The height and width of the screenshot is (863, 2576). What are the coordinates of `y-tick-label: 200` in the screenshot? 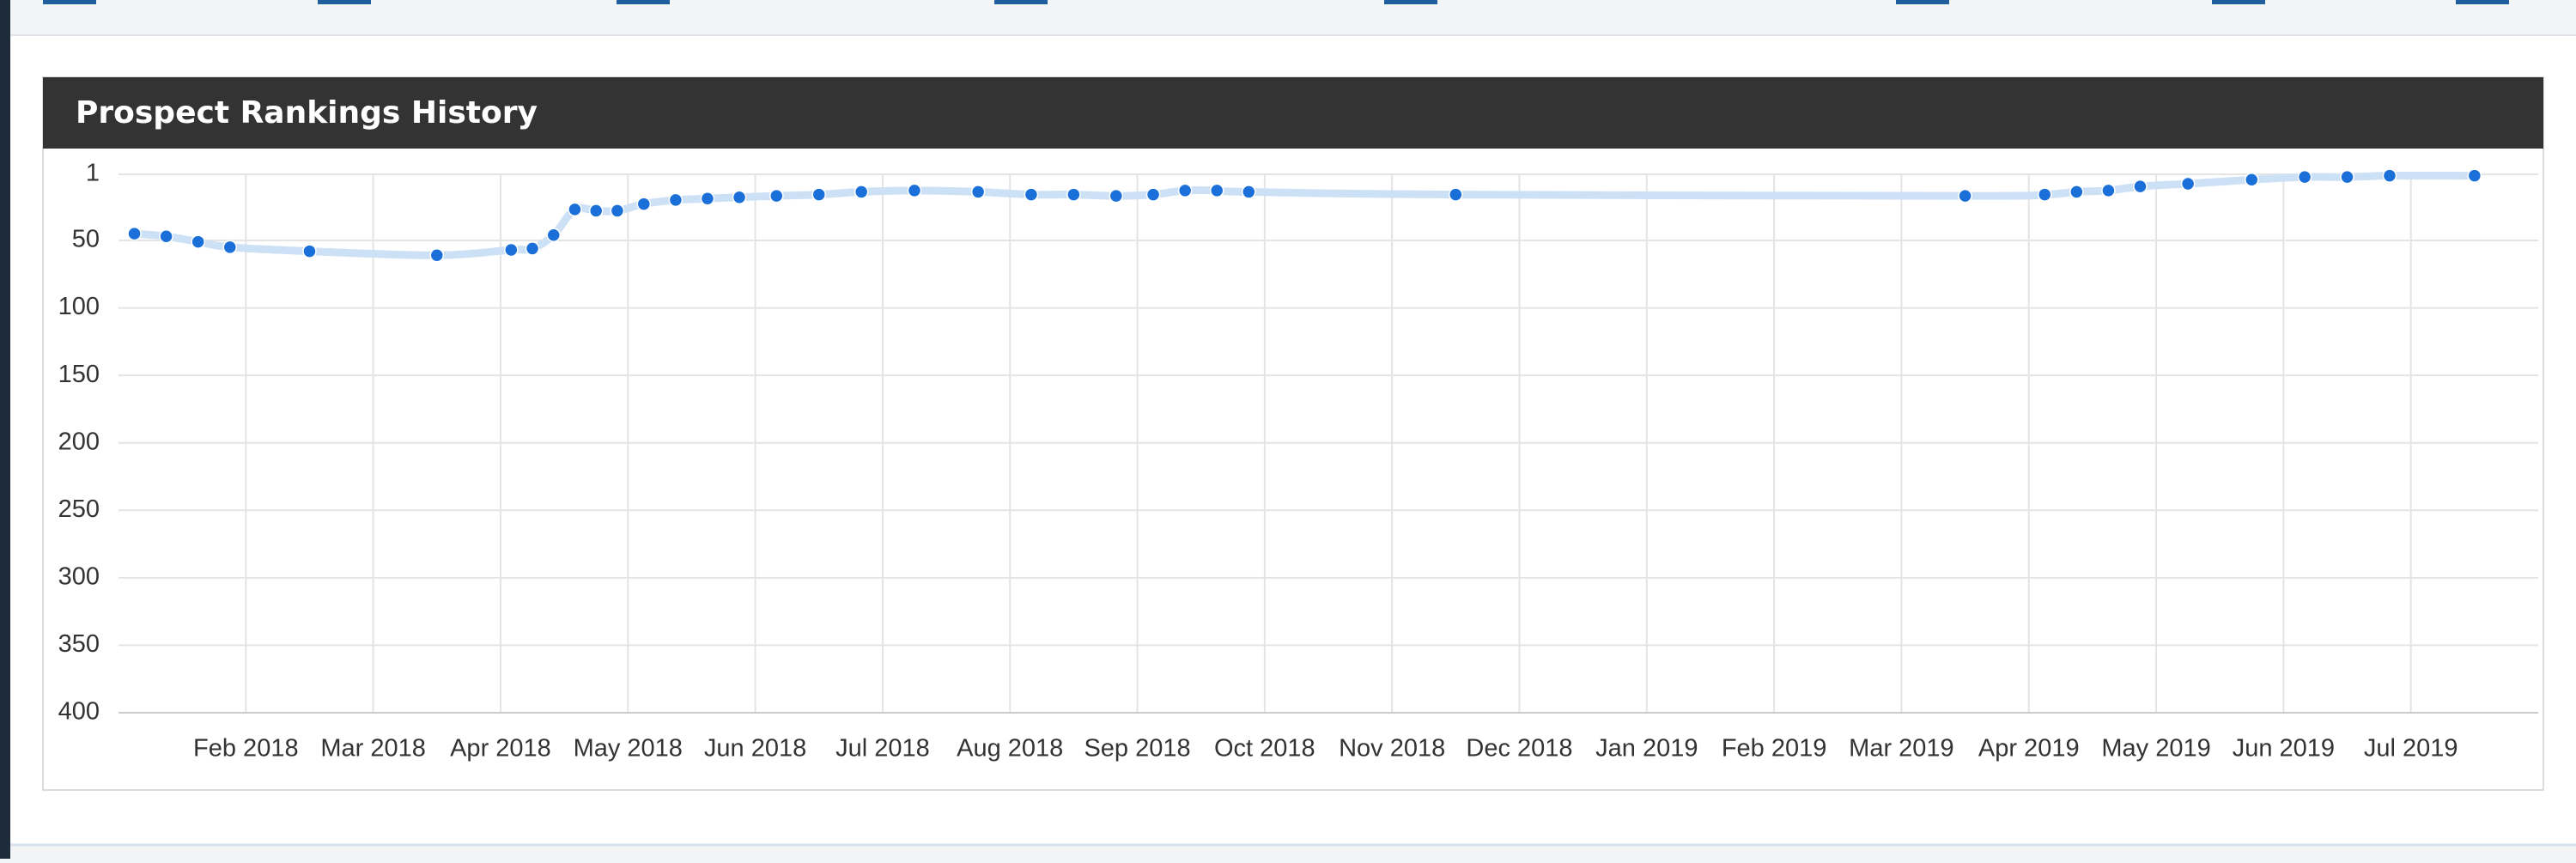 It's located at (79, 441).